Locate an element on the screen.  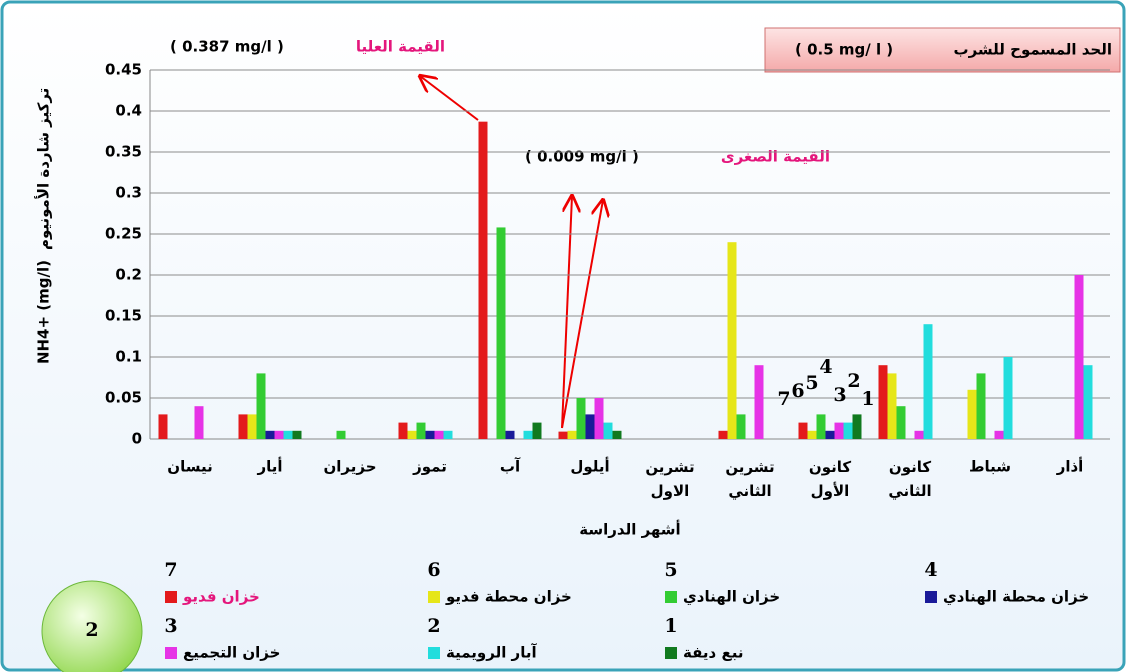
x-tick-label: حزيران is located at coordinates (349, 467).